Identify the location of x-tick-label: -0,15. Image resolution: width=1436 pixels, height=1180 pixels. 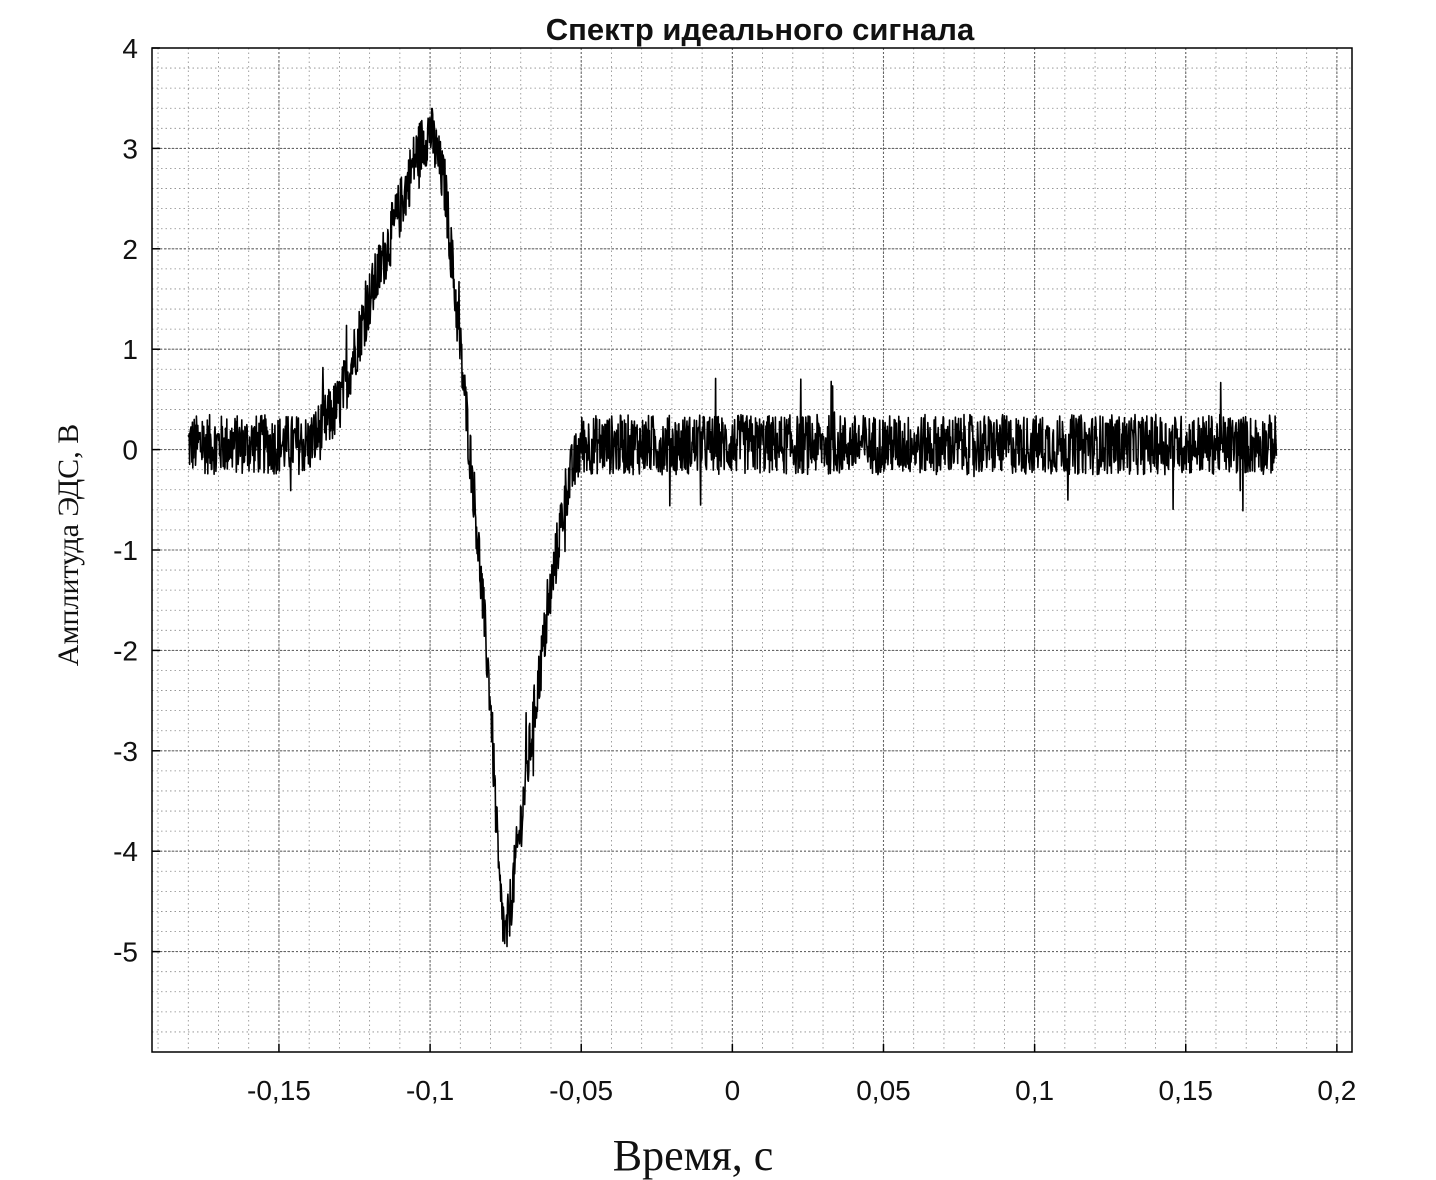
(279, 1090).